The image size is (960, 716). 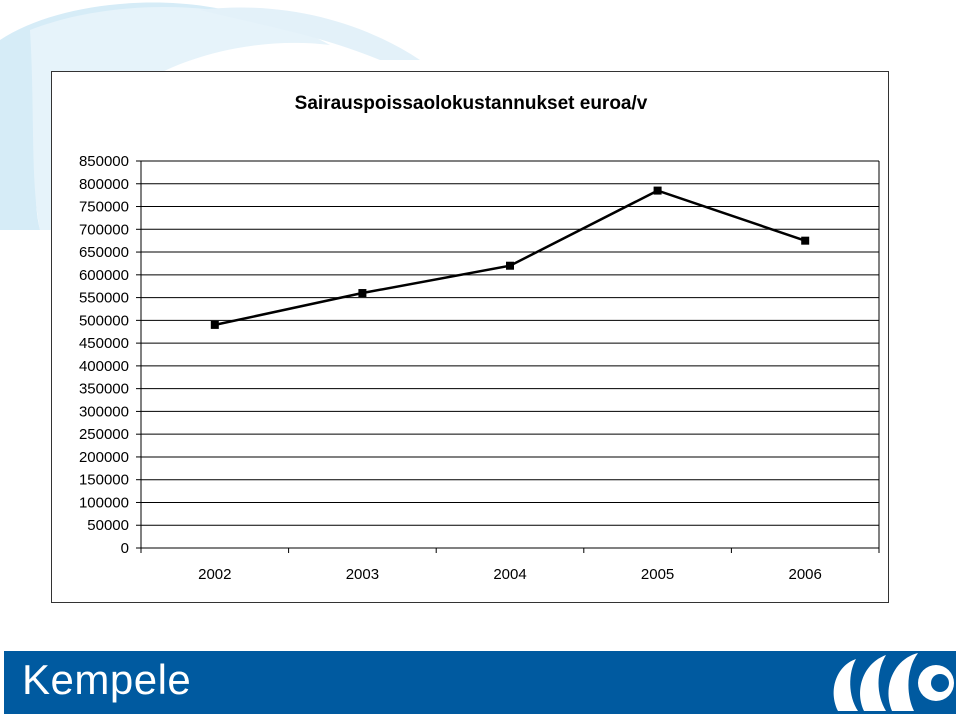 I want to click on footer-bar: Kempele, so click(x=480, y=682).